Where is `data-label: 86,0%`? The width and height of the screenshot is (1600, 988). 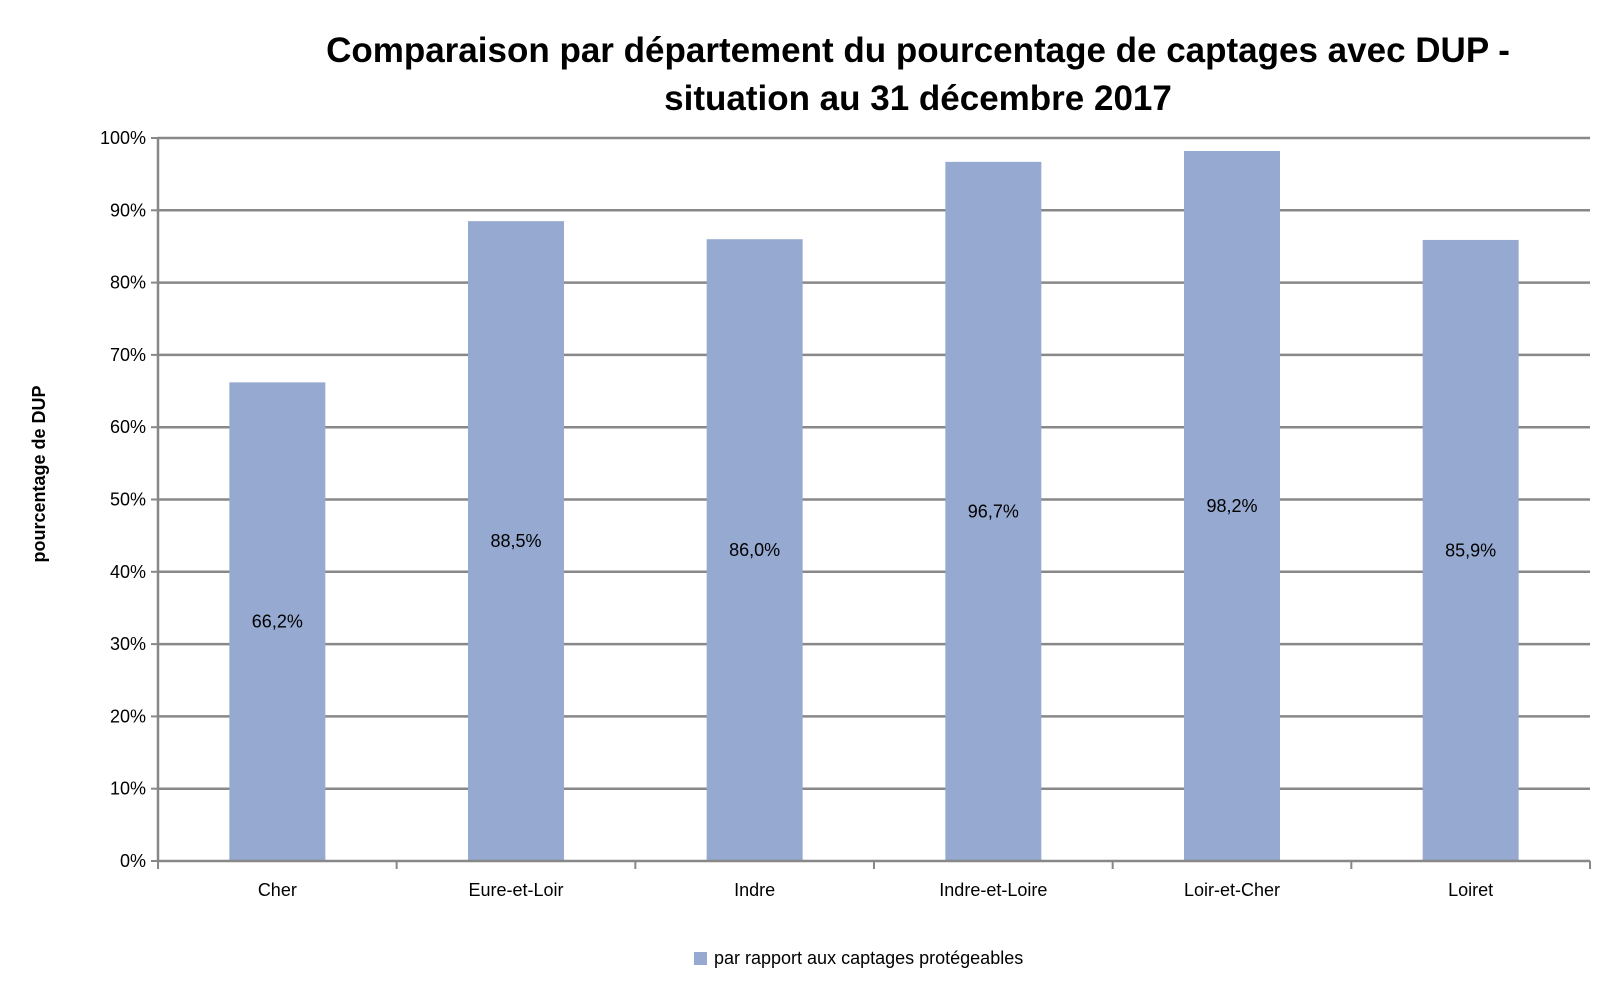
data-label: 86,0% is located at coordinates (754, 550).